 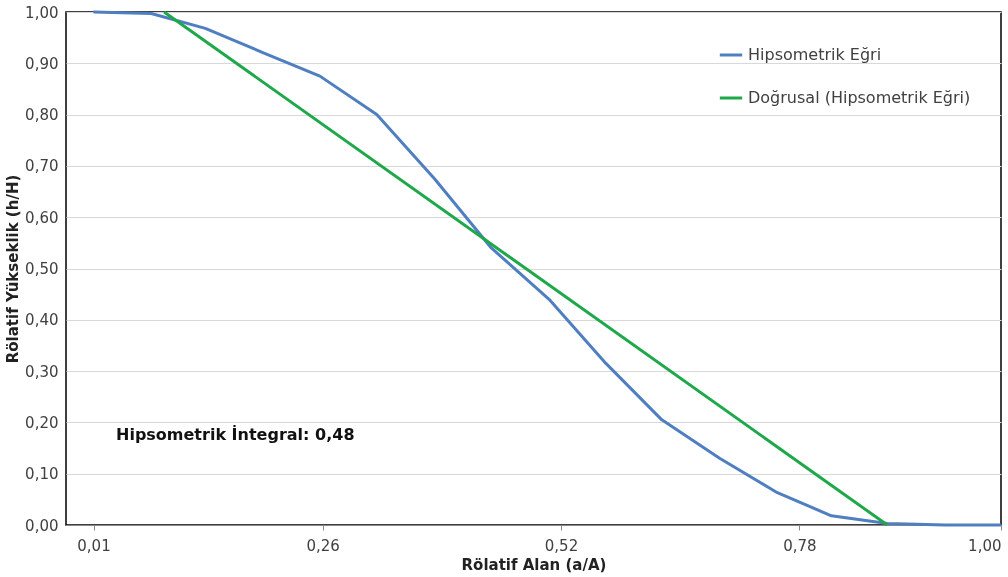 I want to click on y-tick-label: 0,30, so click(x=42, y=371).